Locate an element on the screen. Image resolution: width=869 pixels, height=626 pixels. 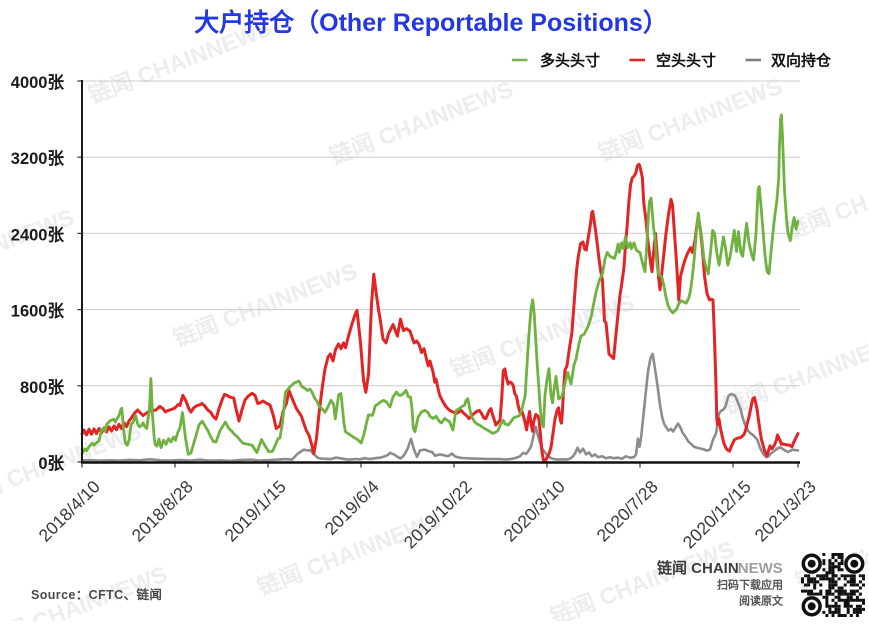
svg-text: 3200张 is located at coordinates (38, 158).